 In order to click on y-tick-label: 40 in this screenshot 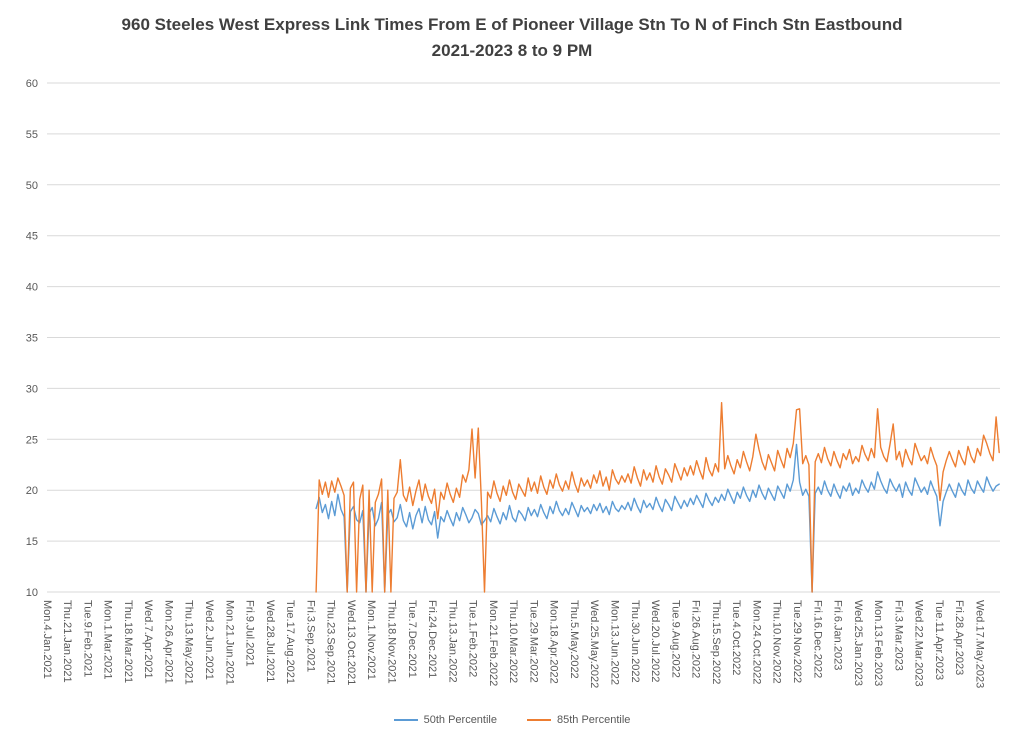, I will do `click(32, 288)`.